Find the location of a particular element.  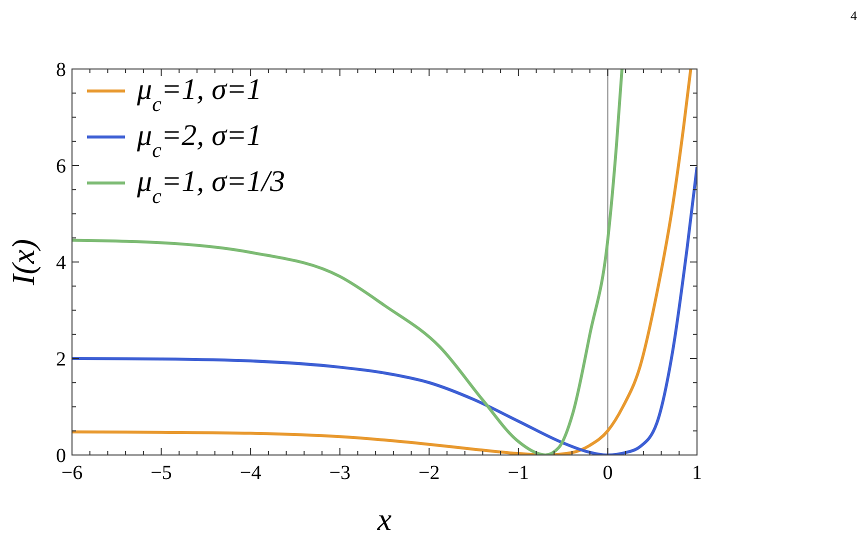

text: 4 is located at coordinates (854, 15).